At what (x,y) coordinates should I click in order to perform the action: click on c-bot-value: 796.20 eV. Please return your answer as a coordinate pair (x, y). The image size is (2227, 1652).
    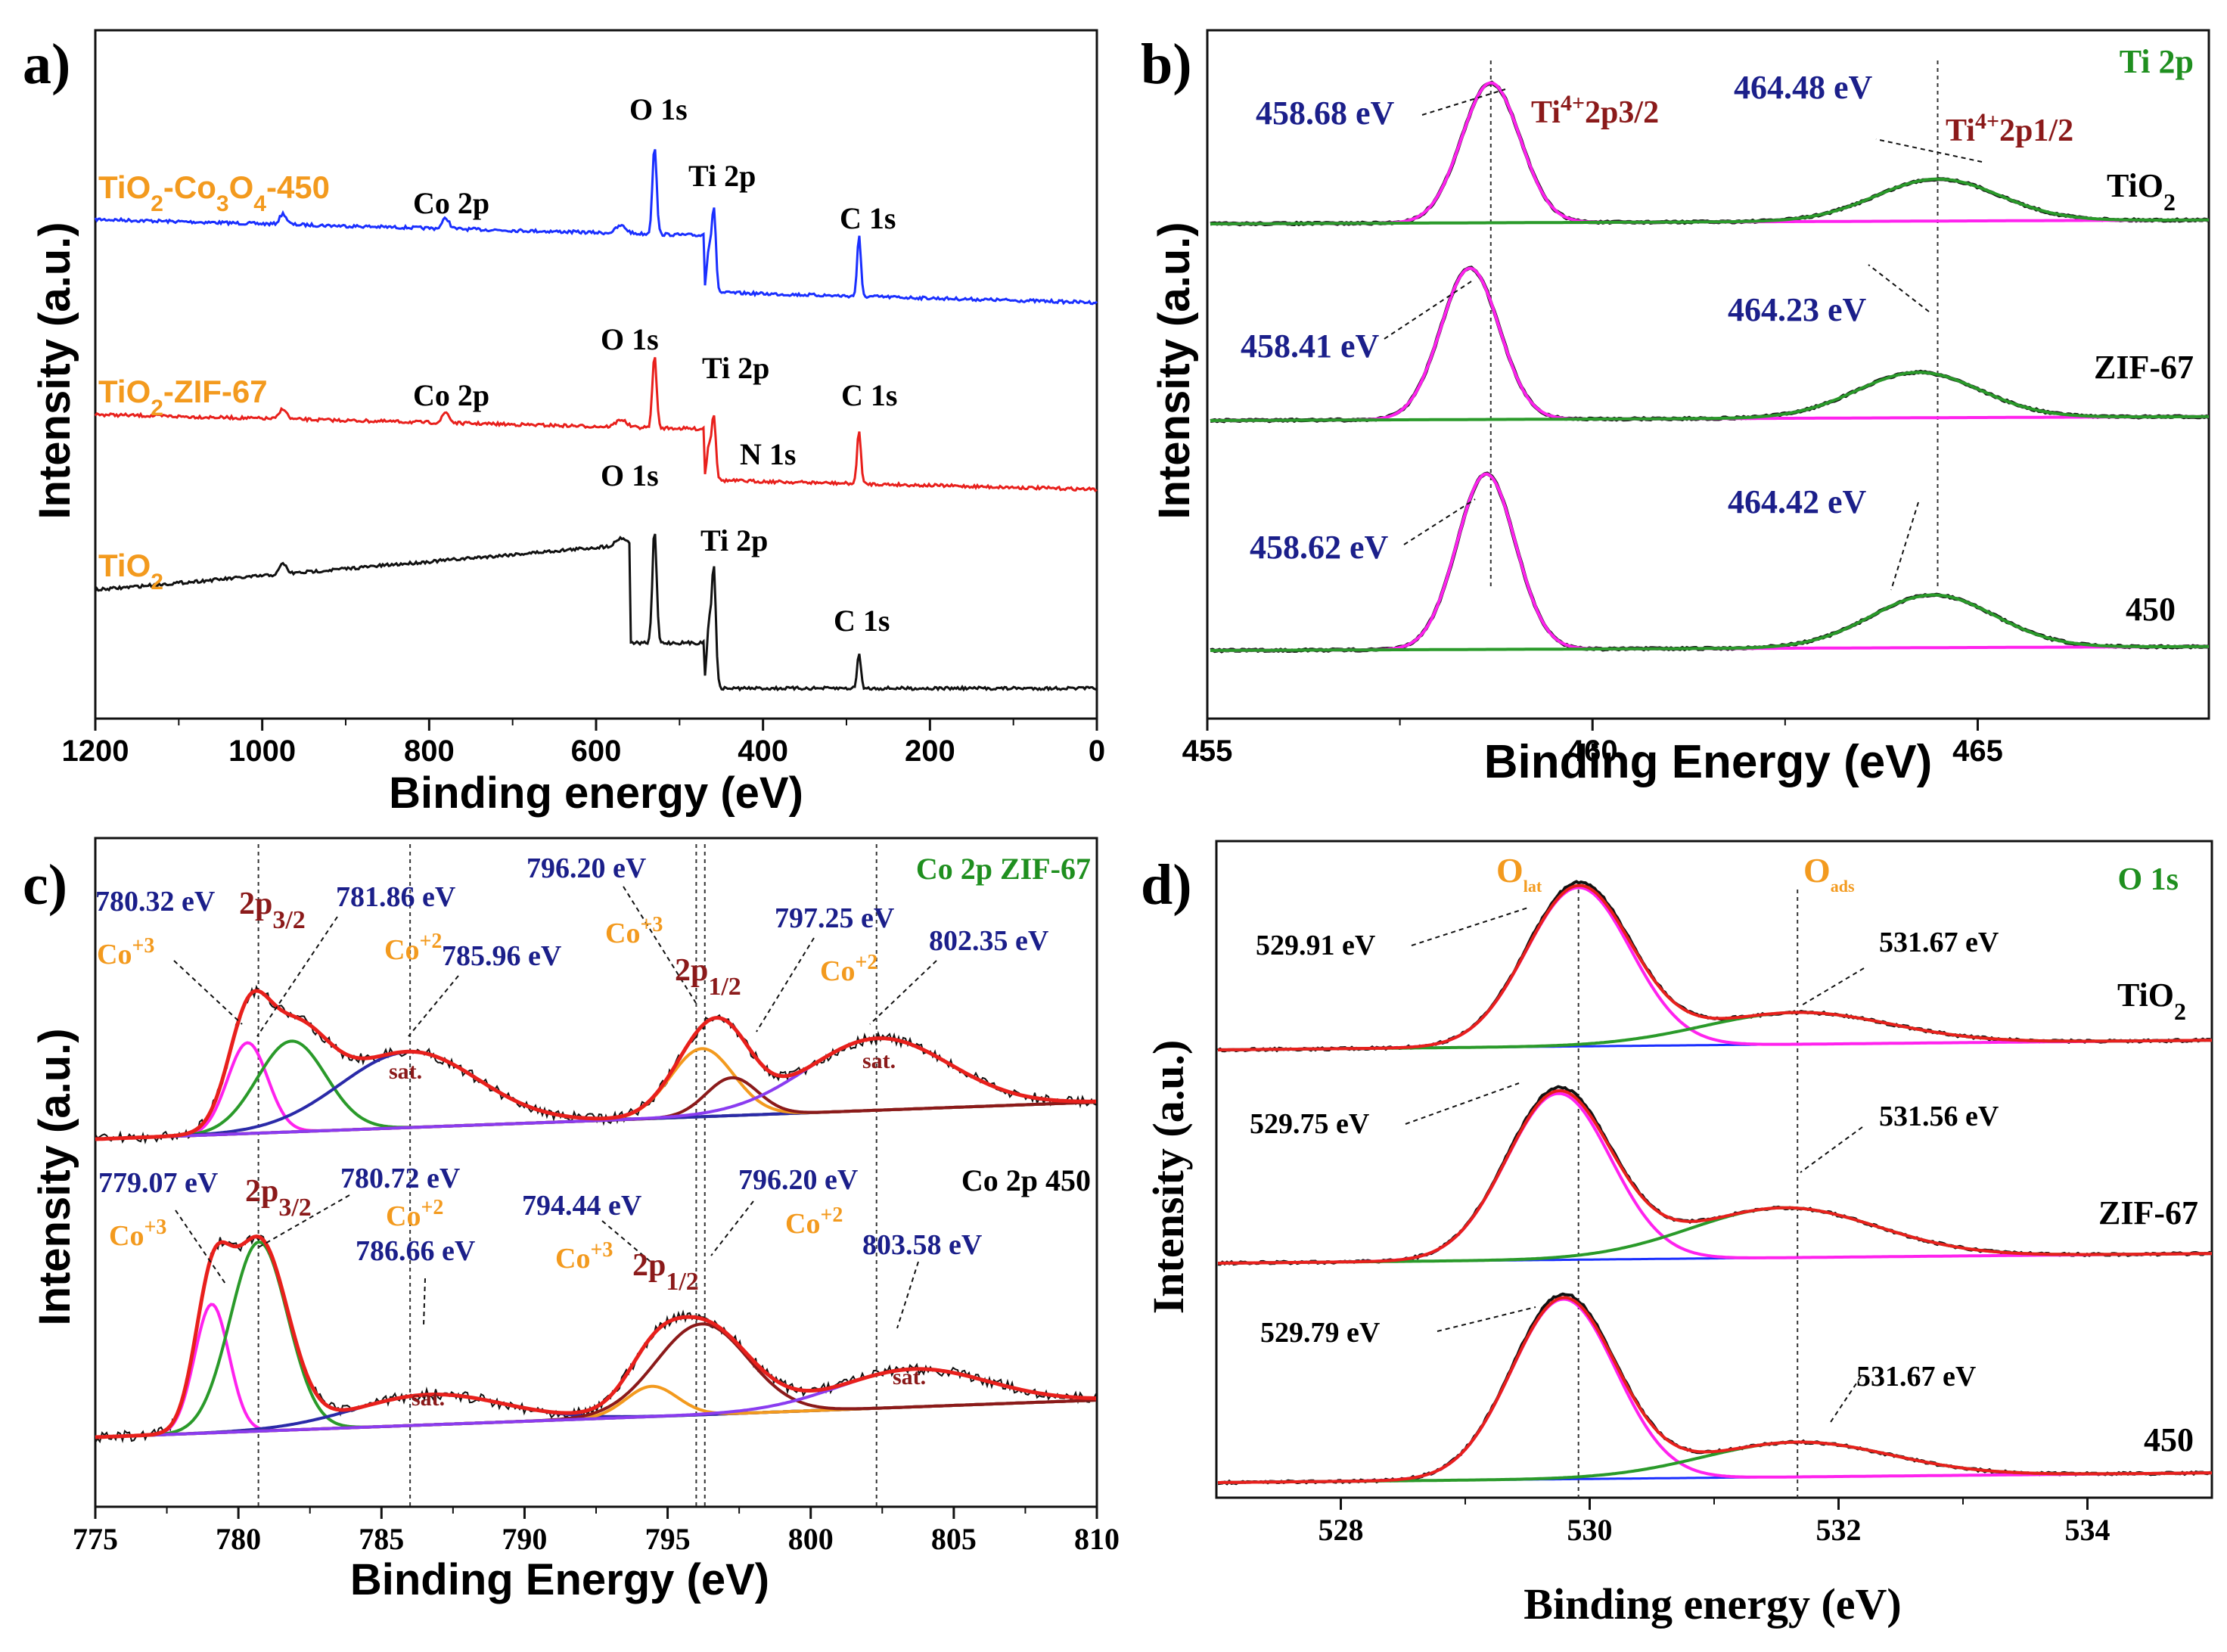
    Looking at the image, I should click on (798, 1180).